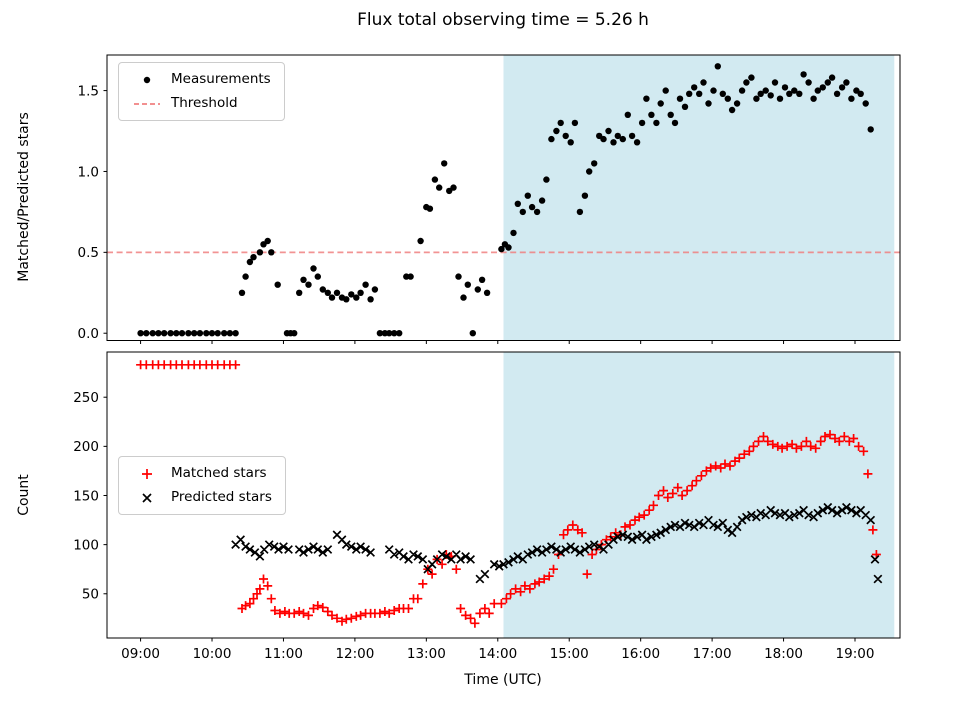 The width and height of the screenshot is (960, 720). Describe the element at coordinates (147, 498) in the screenshot. I see `x-marker-icon` at that location.